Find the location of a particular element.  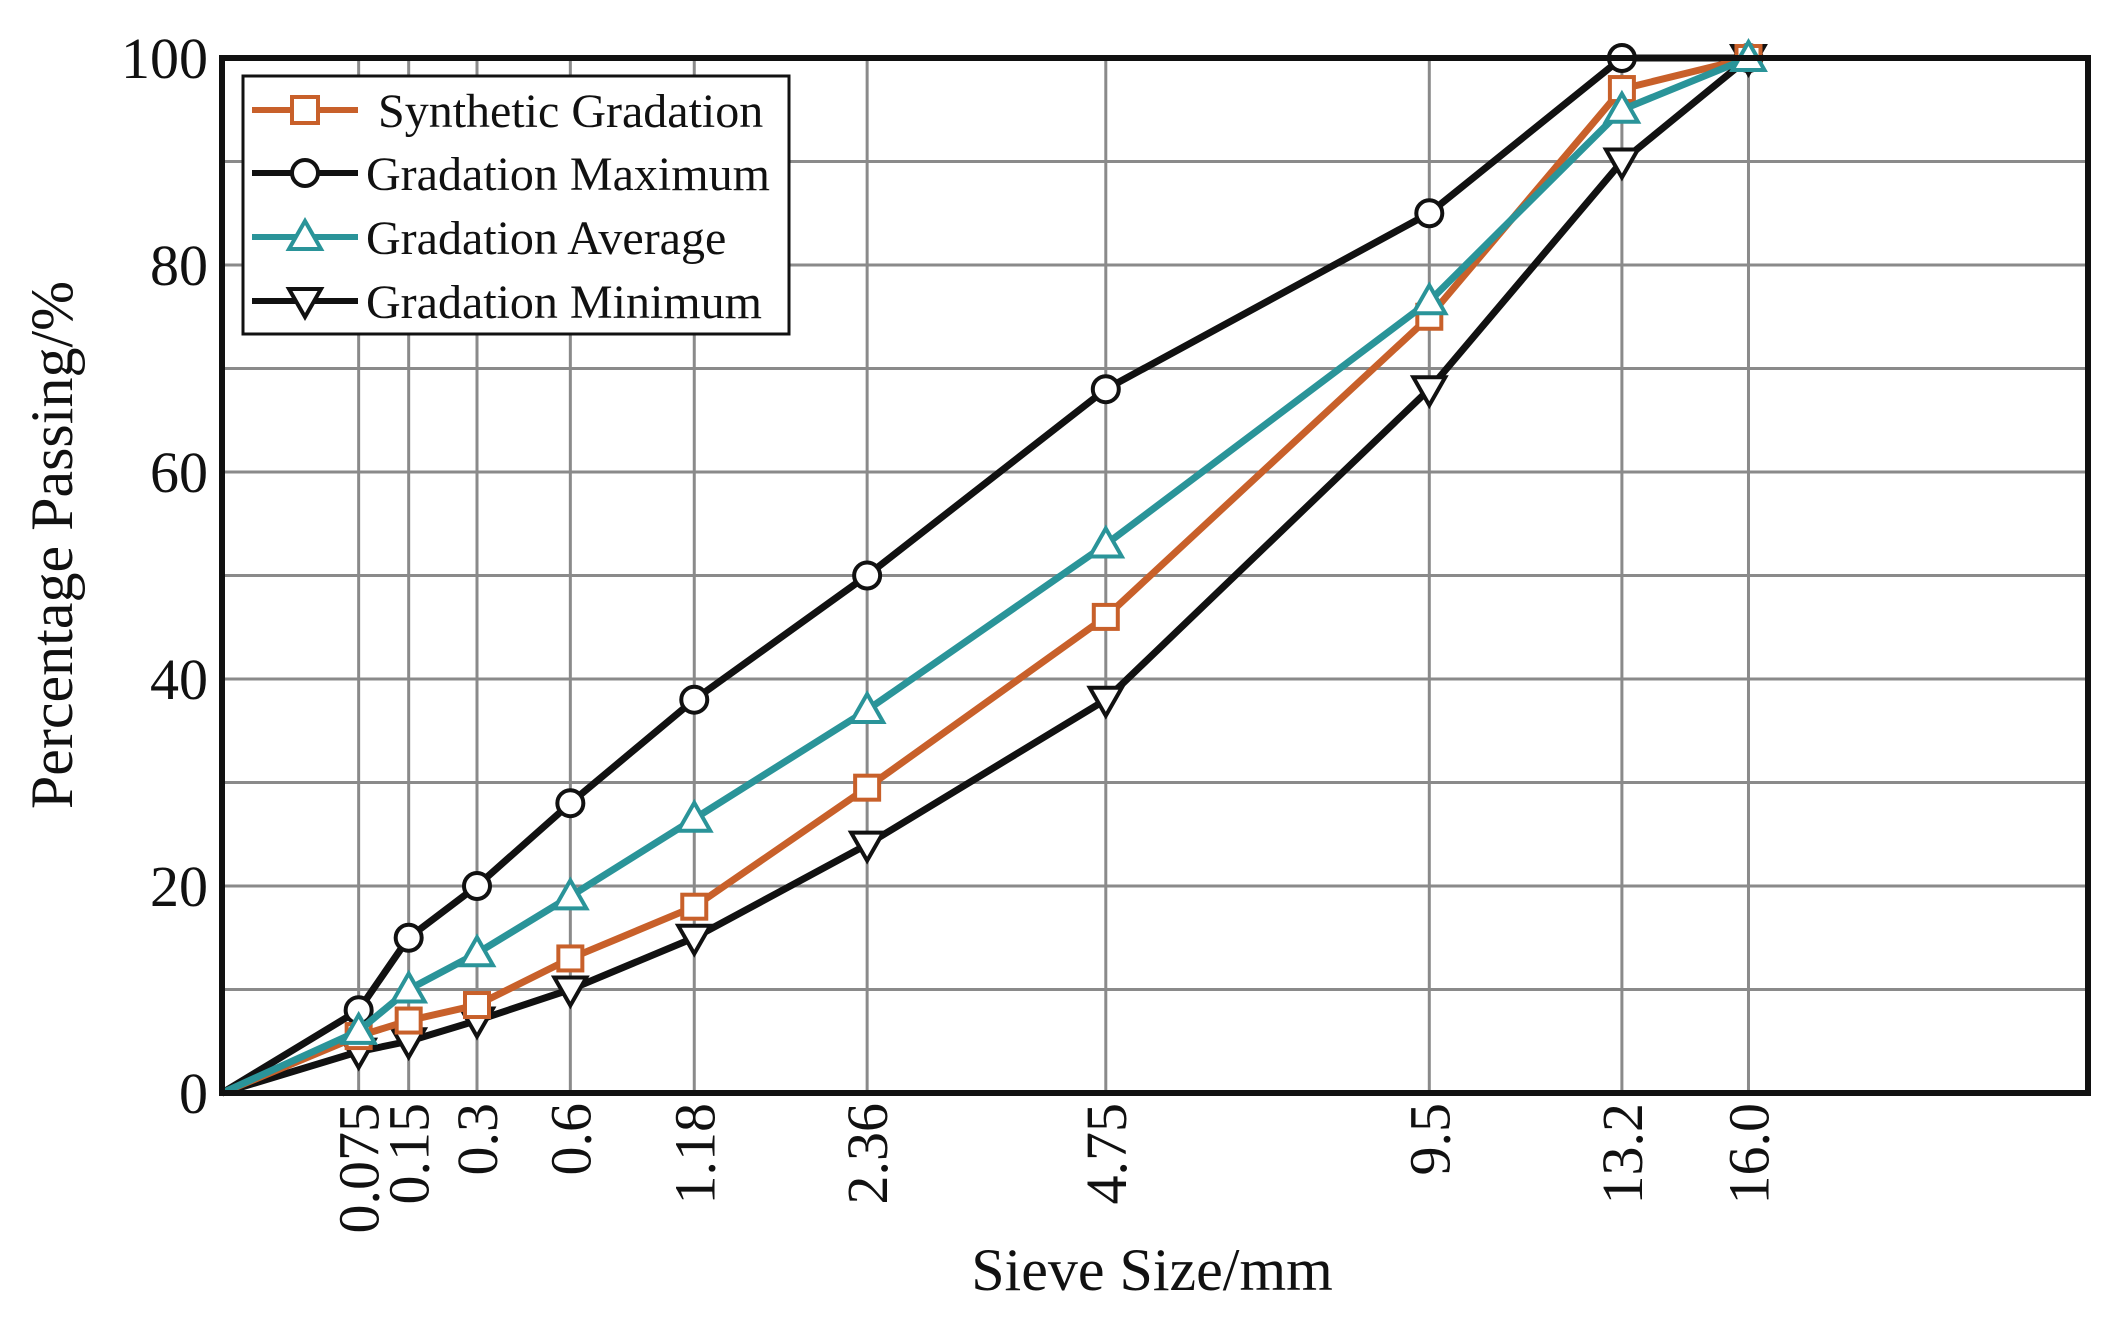

legend-label-synthetic: Synthetic Gradation is located at coordinates (570, 111).